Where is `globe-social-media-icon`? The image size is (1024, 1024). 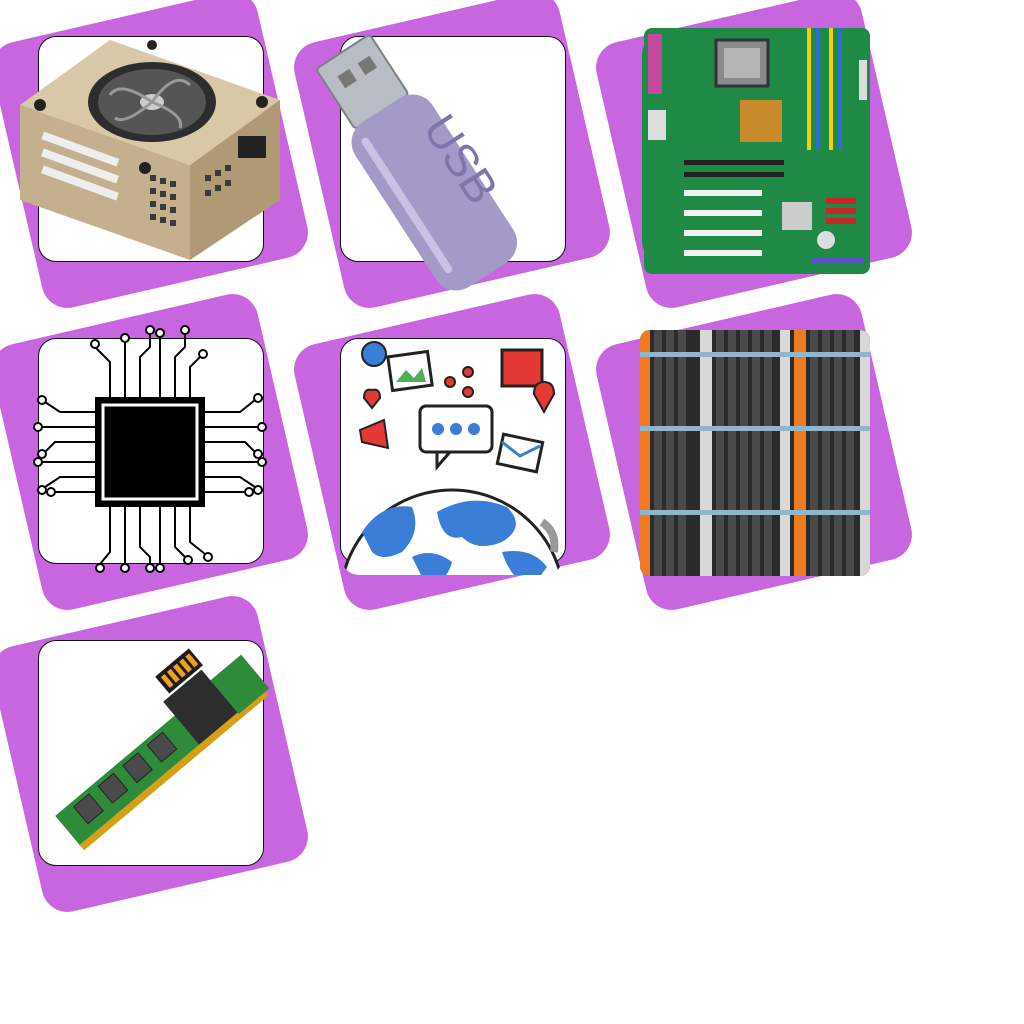
globe-social-media-icon is located at coordinates (452, 458).